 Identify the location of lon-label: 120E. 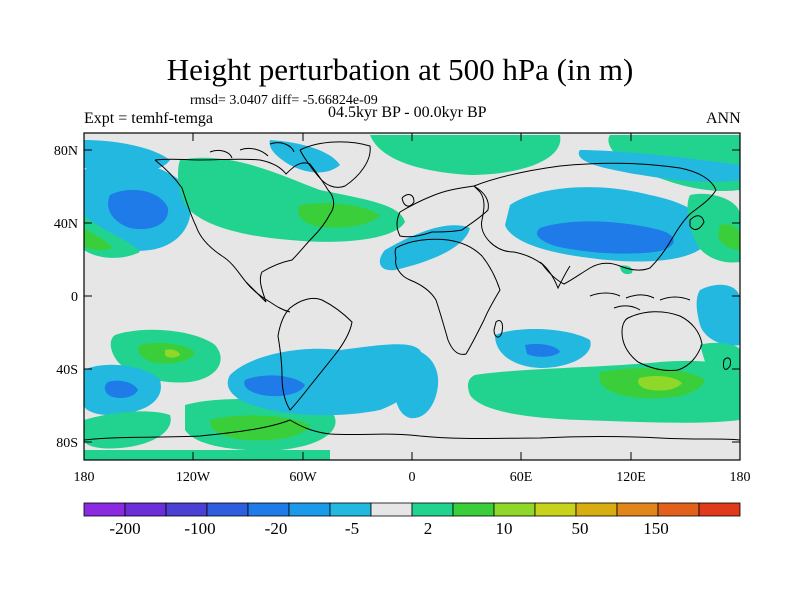
(631, 477).